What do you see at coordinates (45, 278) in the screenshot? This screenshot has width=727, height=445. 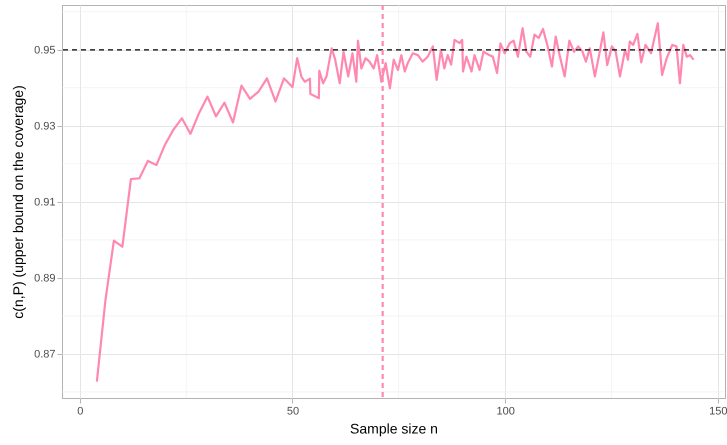 I see `y-tick-label: 0.89` at bounding box center [45, 278].